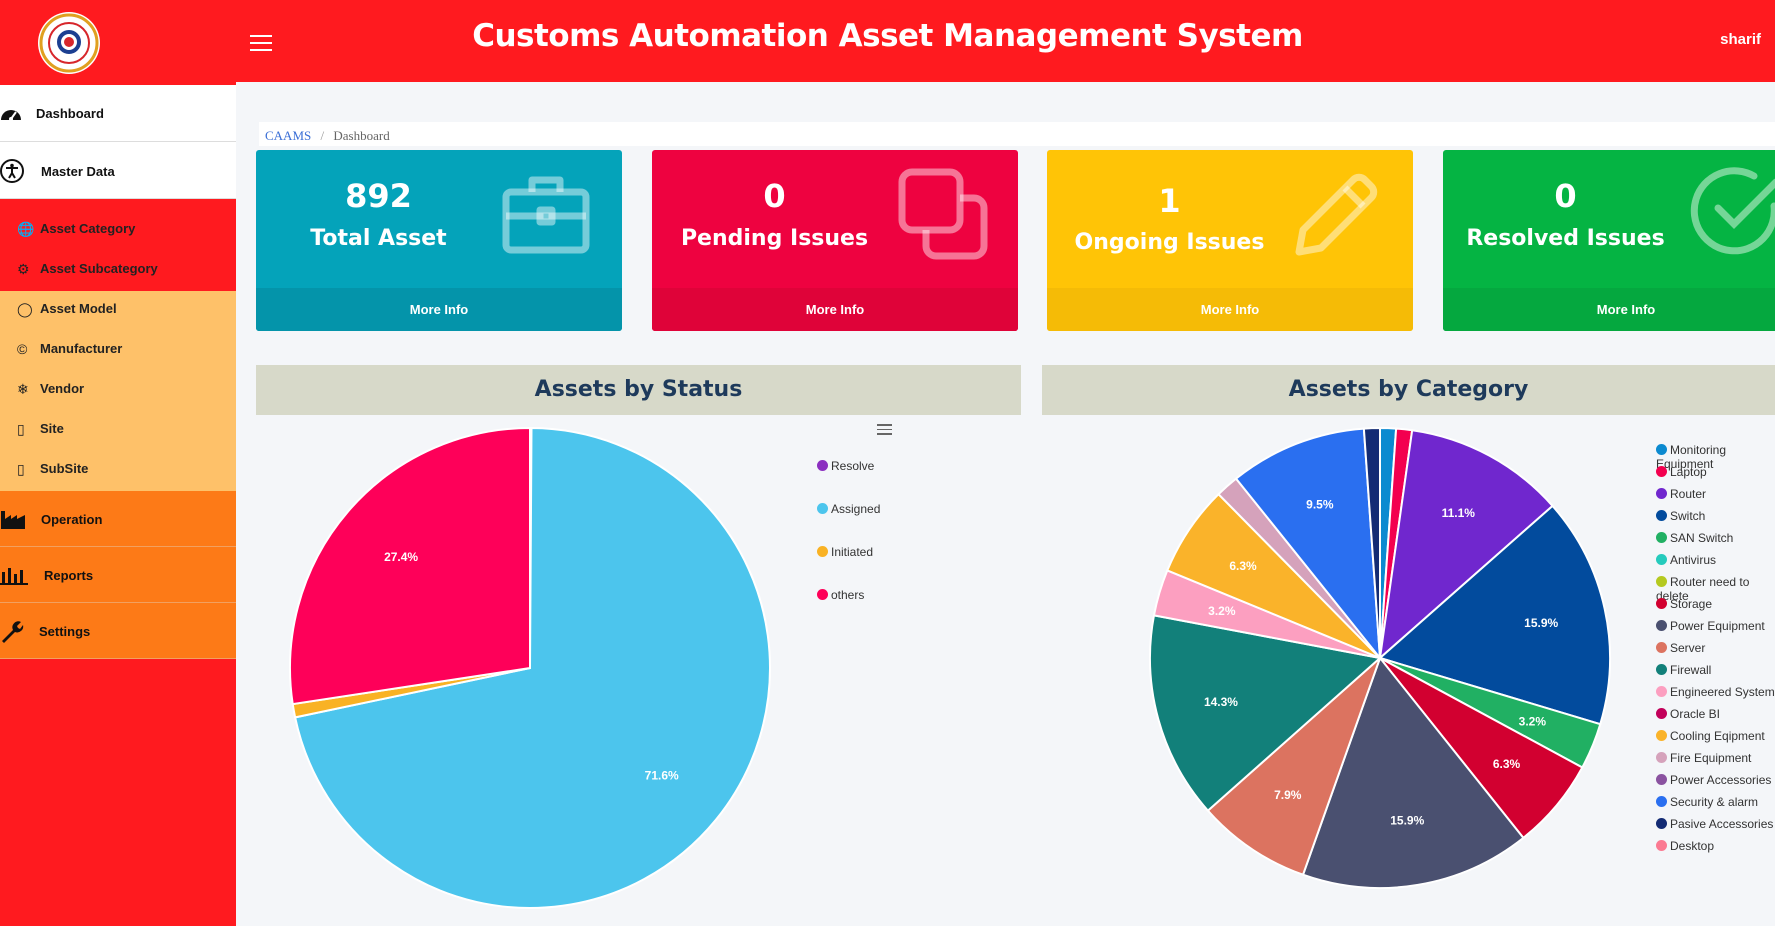 This screenshot has height=926, width=1775. Describe the element at coordinates (1413, 772) in the screenshot. I see `pie-slice-power-equipment` at that location.